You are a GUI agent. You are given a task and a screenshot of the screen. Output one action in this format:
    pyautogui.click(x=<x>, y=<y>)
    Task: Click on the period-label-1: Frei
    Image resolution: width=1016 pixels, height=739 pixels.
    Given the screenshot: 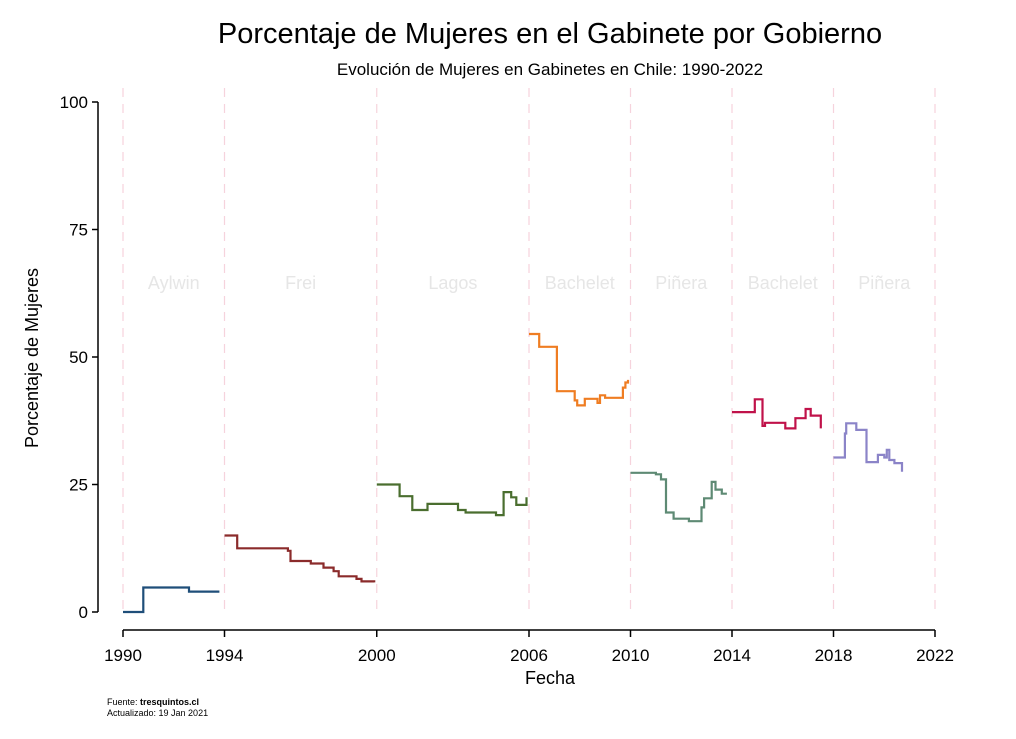 What is the action you would take?
    pyautogui.click(x=300, y=283)
    